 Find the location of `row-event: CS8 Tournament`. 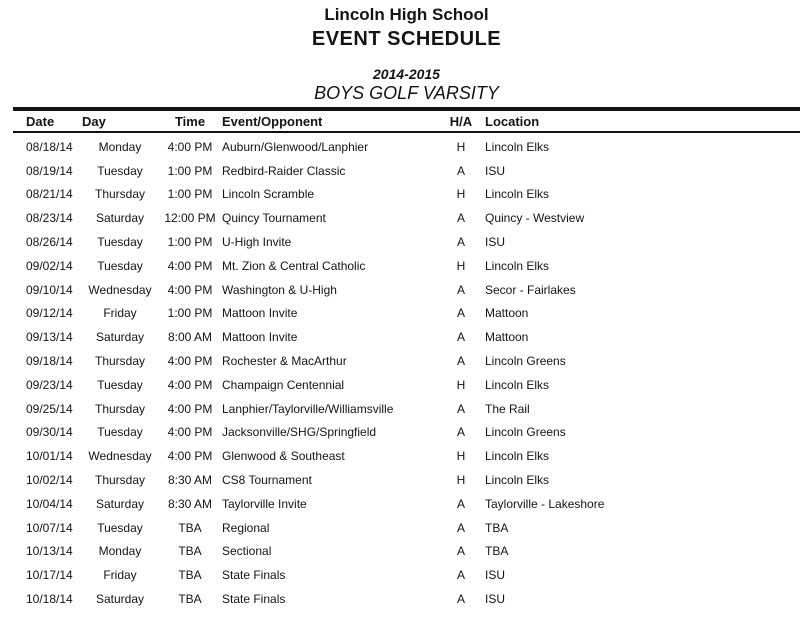

row-event: CS8 Tournament is located at coordinates (267, 480).